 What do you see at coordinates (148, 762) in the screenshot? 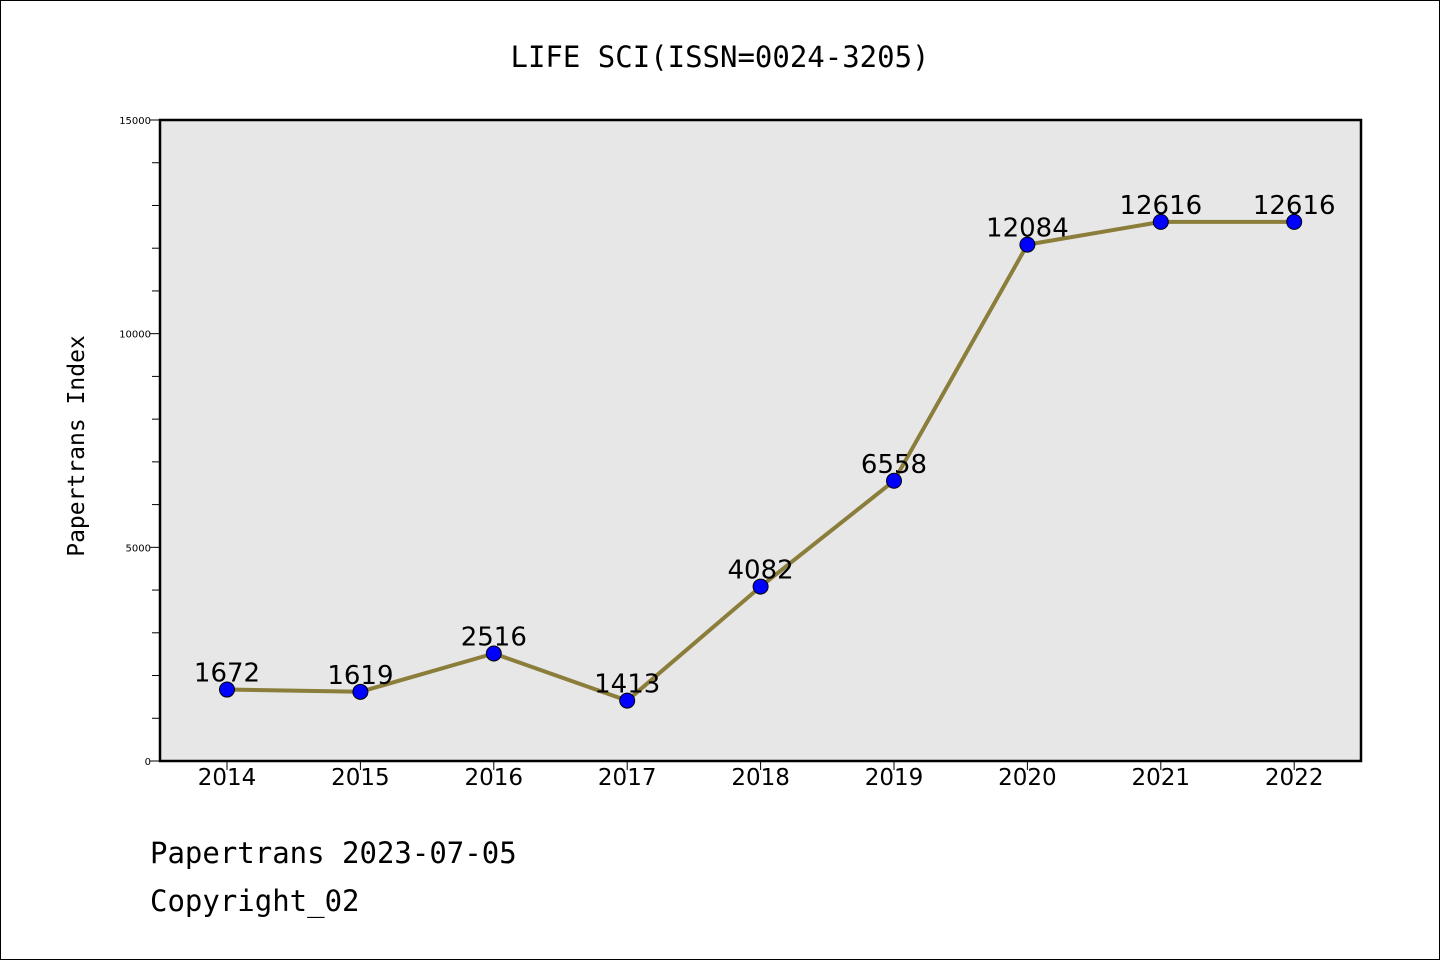
I see `y-tick-label: 0` at bounding box center [148, 762].